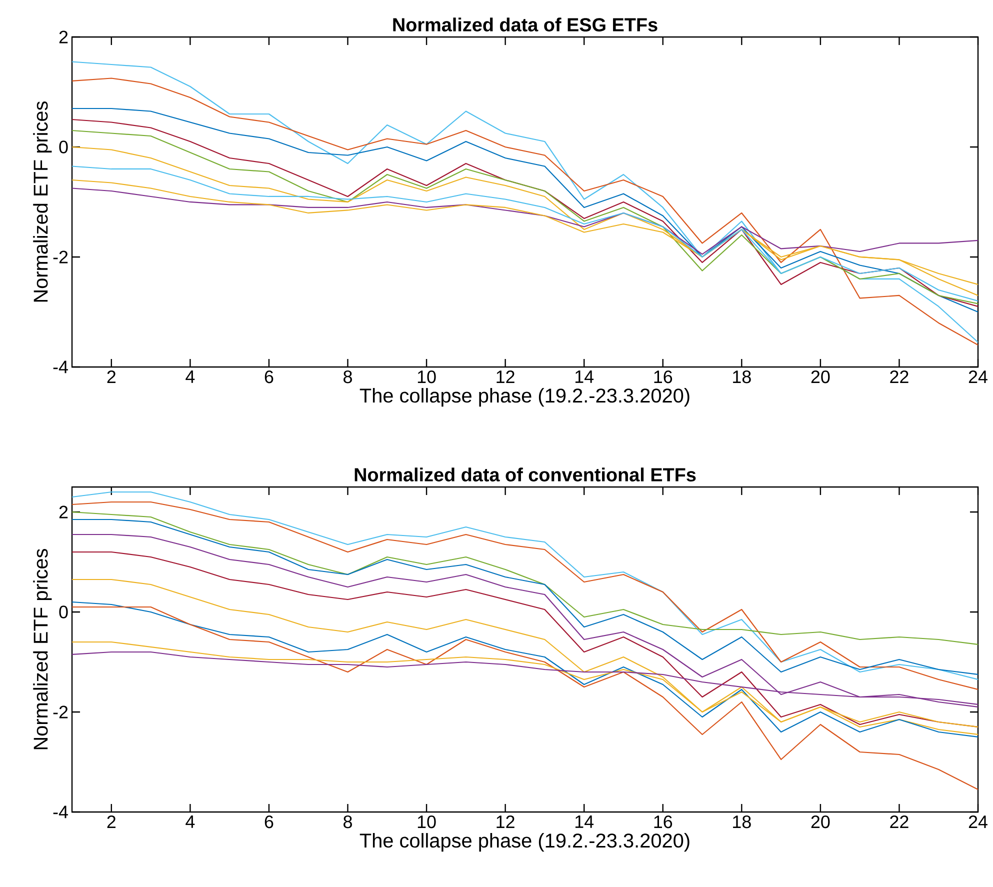 This screenshot has height=887, width=993. Describe the element at coordinates (525, 475) in the screenshot. I see `chart-title: Normalized data of conventional ETFs` at that location.